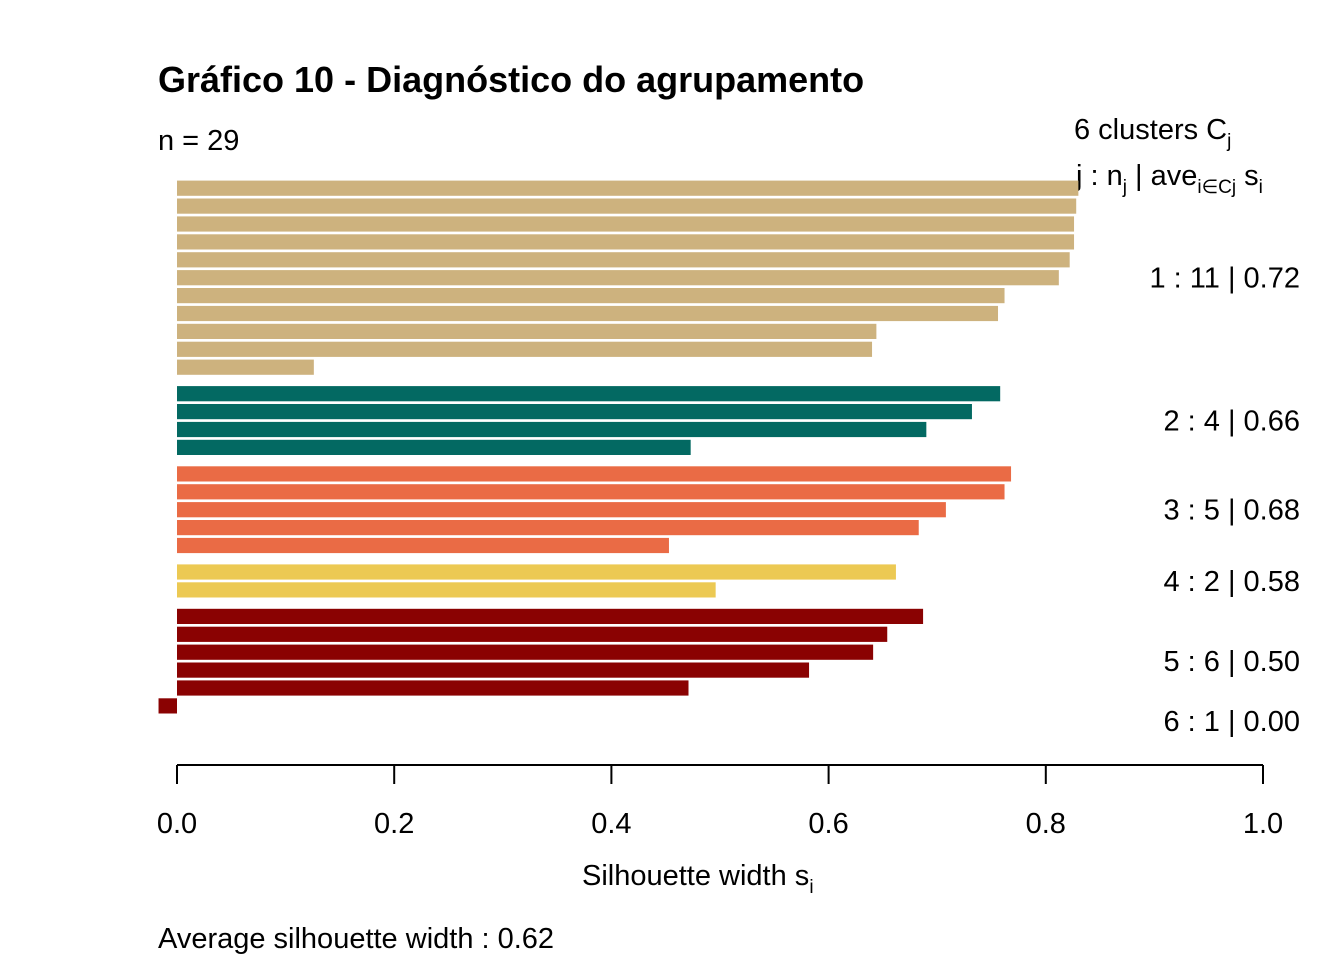  Describe the element at coordinates (1228, 141) in the screenshot. I see `clusters-header-sub: j` at that location.